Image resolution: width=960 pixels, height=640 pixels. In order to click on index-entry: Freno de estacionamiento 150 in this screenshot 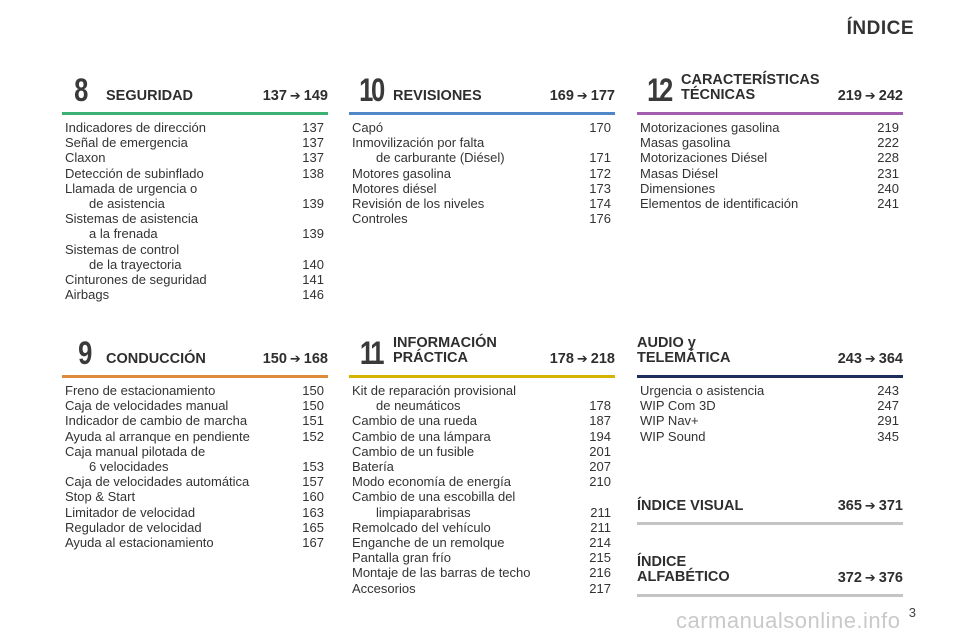, I will do `click(194, 390)`.